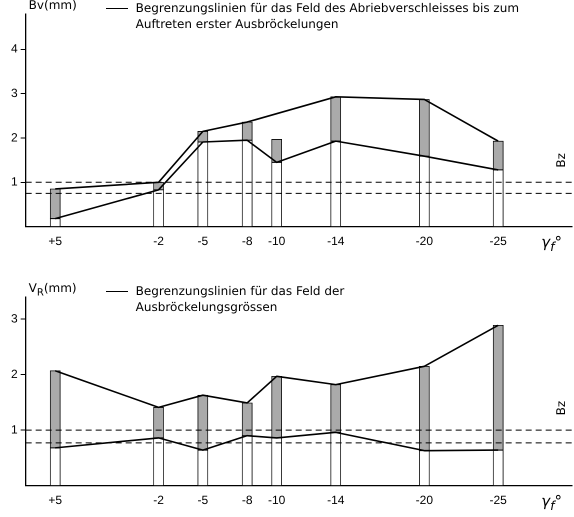 The image size is (574, 517). What do you see at coordinates (14, 49) in the screenshot?
I see `y-tick-label: 4` at bounding box center [14, 49].